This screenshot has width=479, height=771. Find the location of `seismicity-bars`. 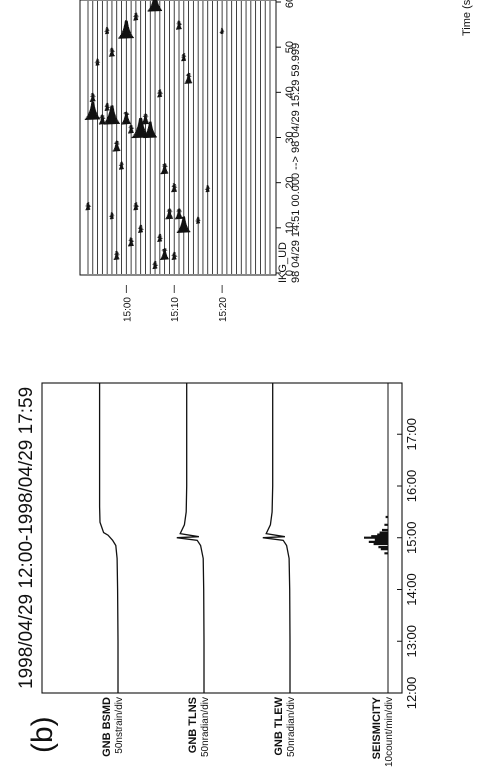

seismicity-bars is located at coordinates (376, 535).